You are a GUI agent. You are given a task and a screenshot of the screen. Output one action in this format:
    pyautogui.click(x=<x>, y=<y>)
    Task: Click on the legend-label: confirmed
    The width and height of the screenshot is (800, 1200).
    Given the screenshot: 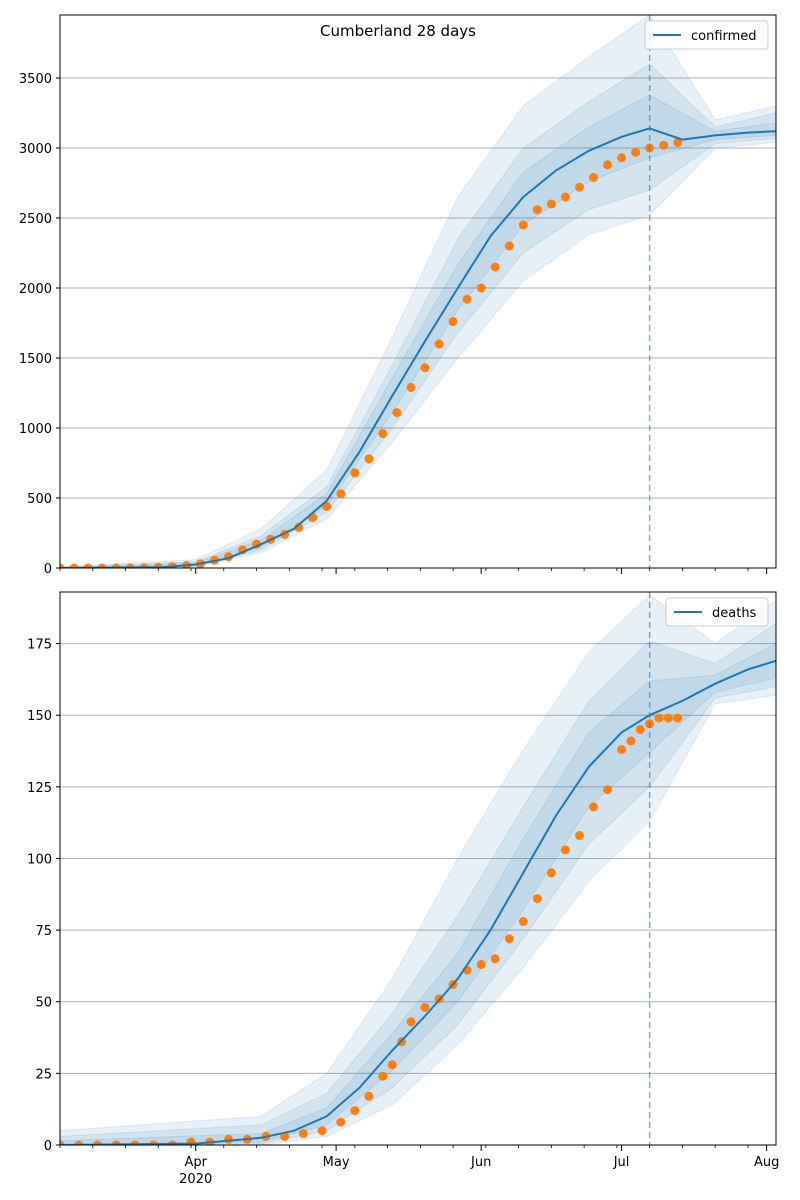 What is the action you would take?
    pyautogui.click(x=724, y=36)
    